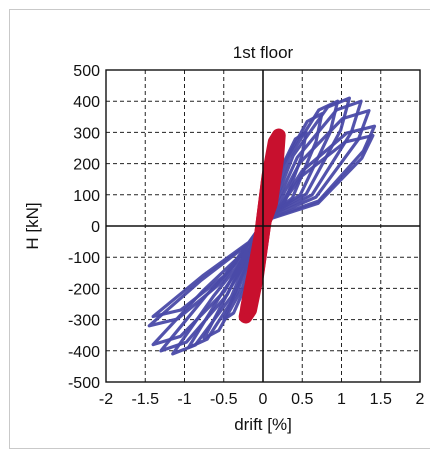 This screenshot has height=451, width=441. What do you see at coordinates (263, 52) in the screenshot?
I see `chart-title: 1st floor` at bounding box center [263, 52].